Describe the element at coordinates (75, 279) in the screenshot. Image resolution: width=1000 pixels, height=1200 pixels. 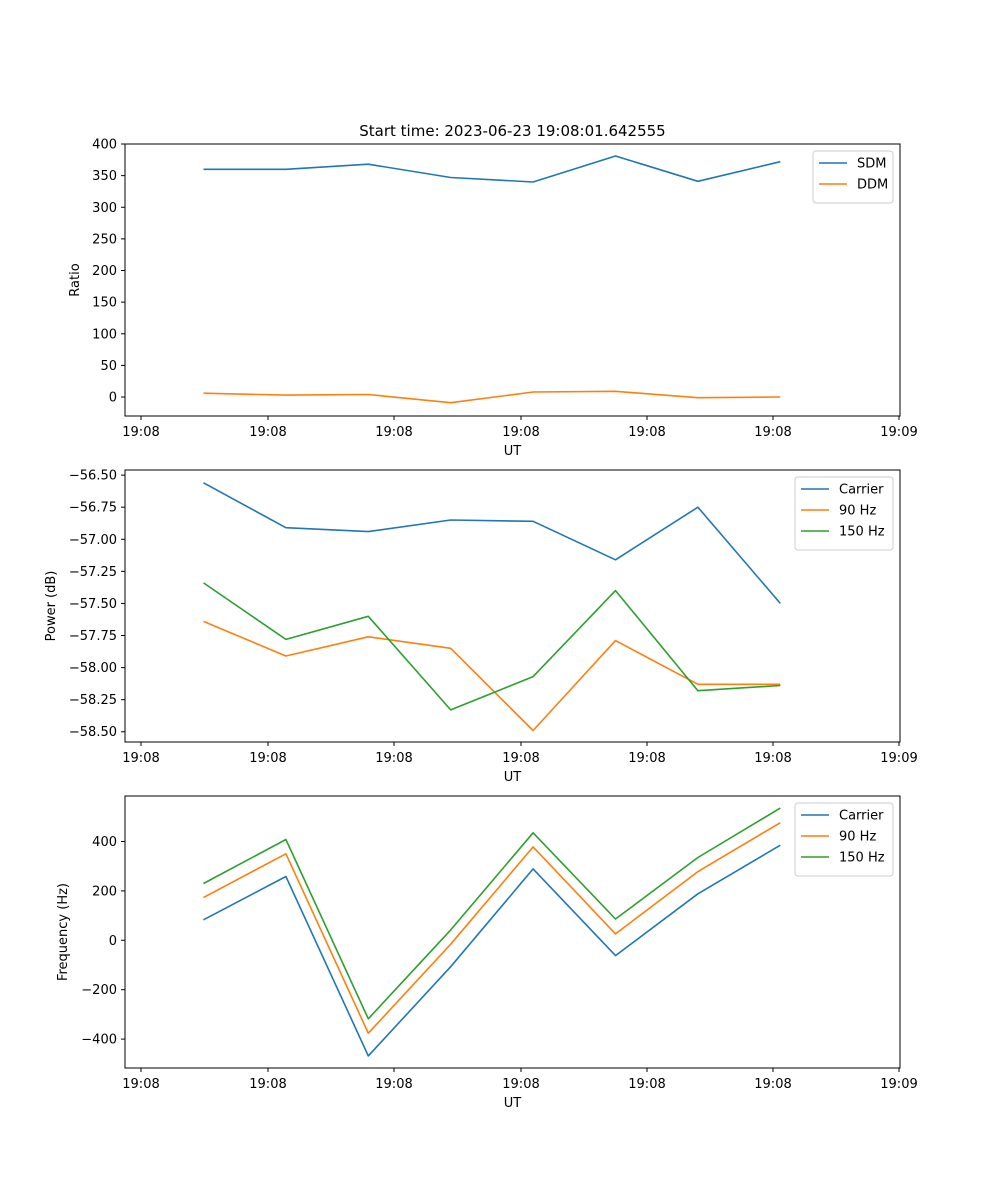
I see `y-axis-label: Ratio` at that location.